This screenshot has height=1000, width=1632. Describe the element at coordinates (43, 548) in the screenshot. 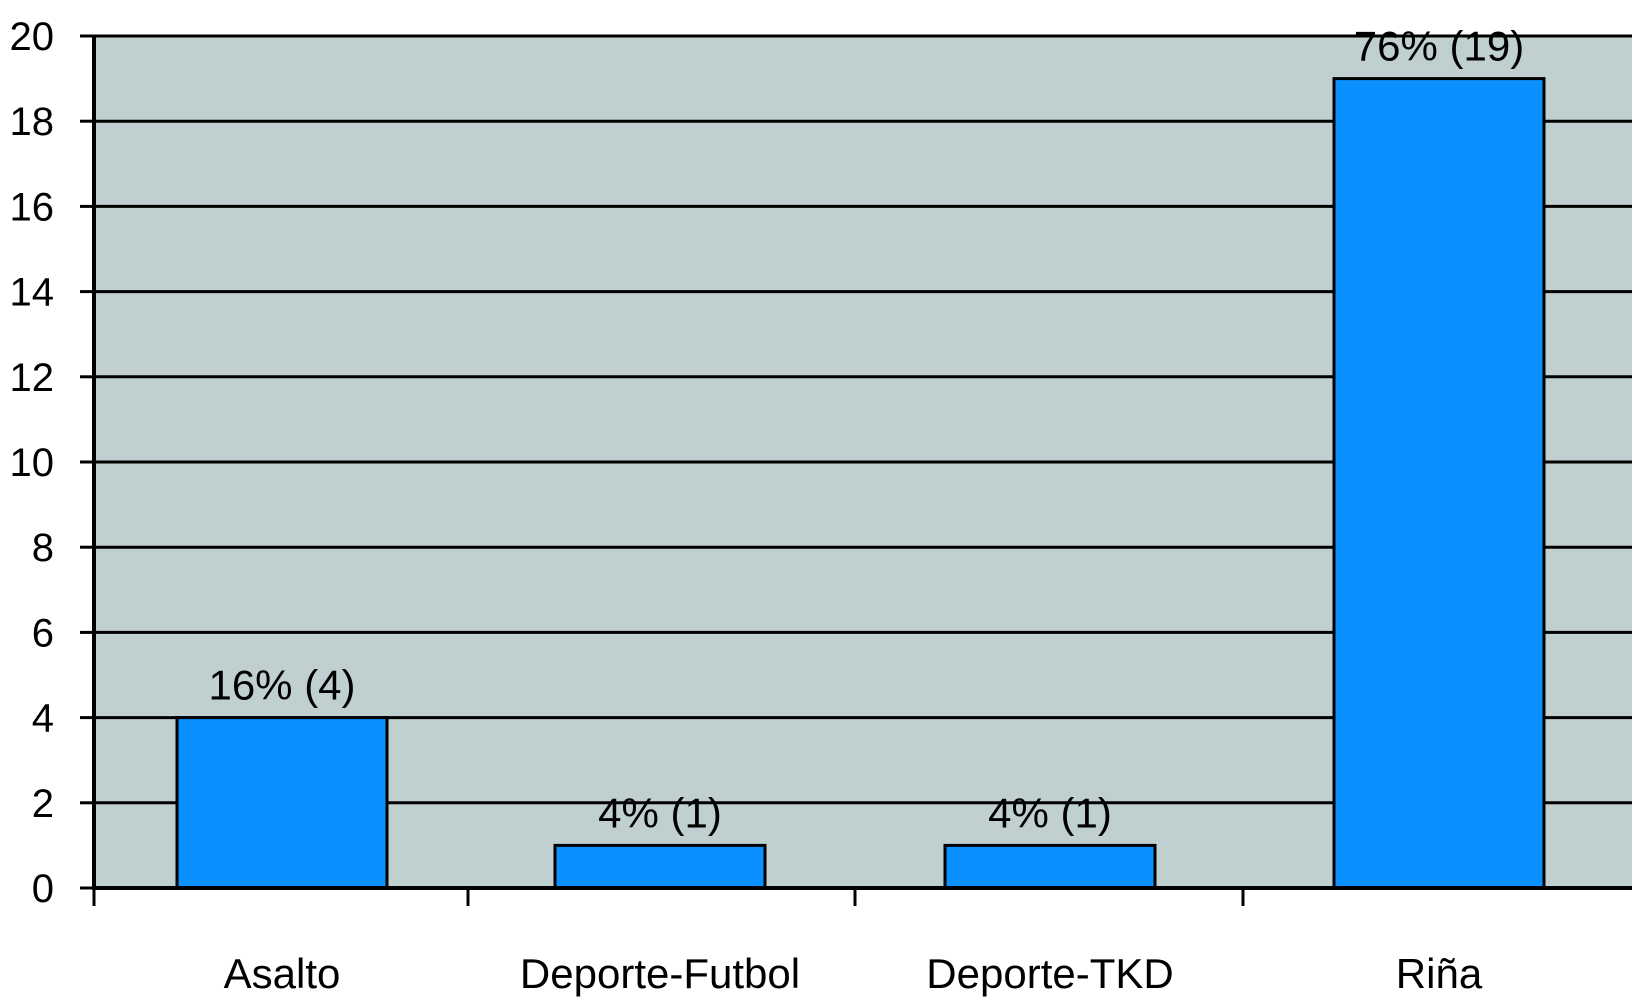

I see `y-tick-label: 8` at that location.